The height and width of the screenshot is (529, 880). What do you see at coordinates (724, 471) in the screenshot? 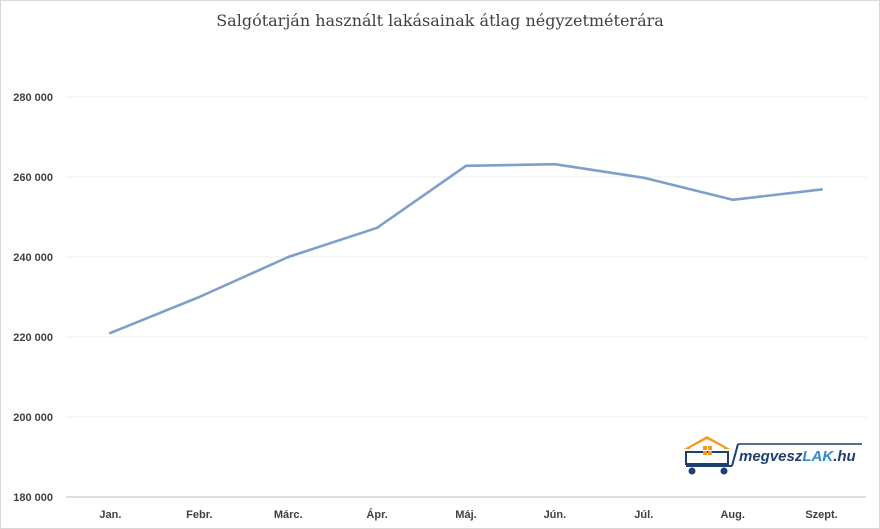
I see `cart-wheel-right` at bounding box center [724, 471].